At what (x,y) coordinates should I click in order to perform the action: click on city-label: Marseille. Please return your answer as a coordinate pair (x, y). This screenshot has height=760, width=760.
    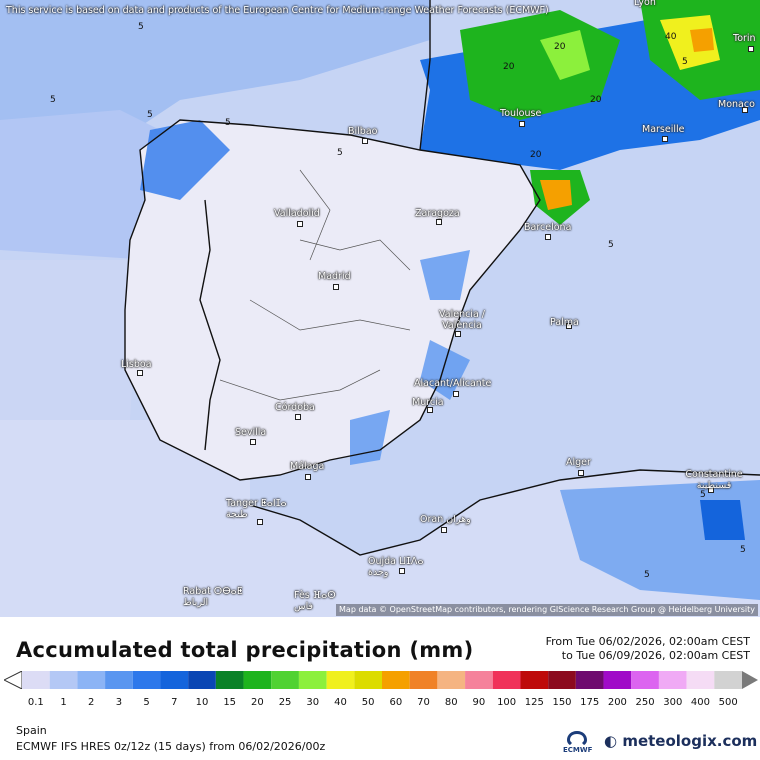
    Looking at the image, I should click on (663, 129).